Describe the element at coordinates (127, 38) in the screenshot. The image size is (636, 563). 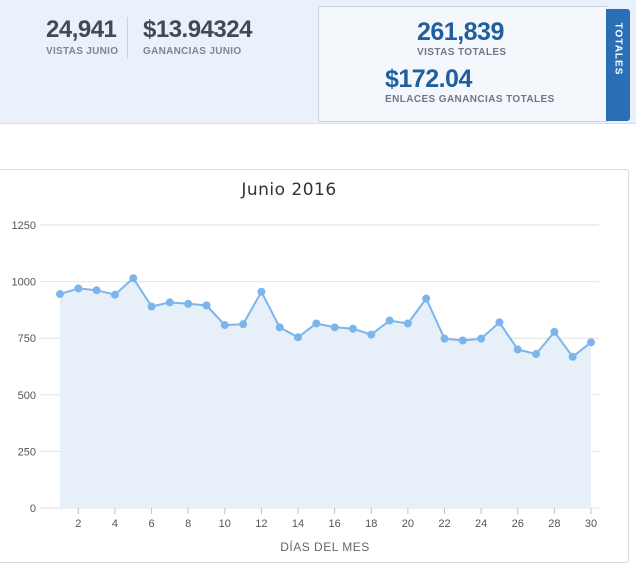
I see `stat-divider` at that location.